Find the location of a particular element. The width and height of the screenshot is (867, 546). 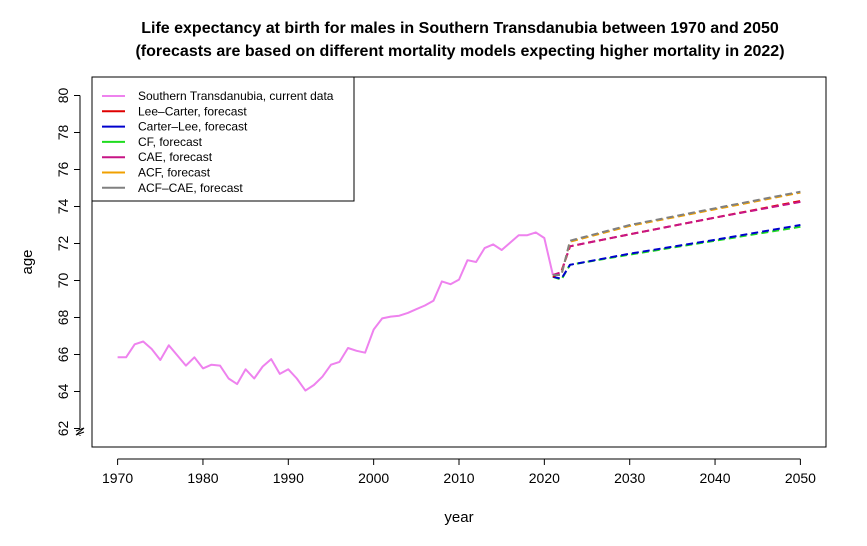

legend-label: CF, forecast is located at coordinates (170, 142).